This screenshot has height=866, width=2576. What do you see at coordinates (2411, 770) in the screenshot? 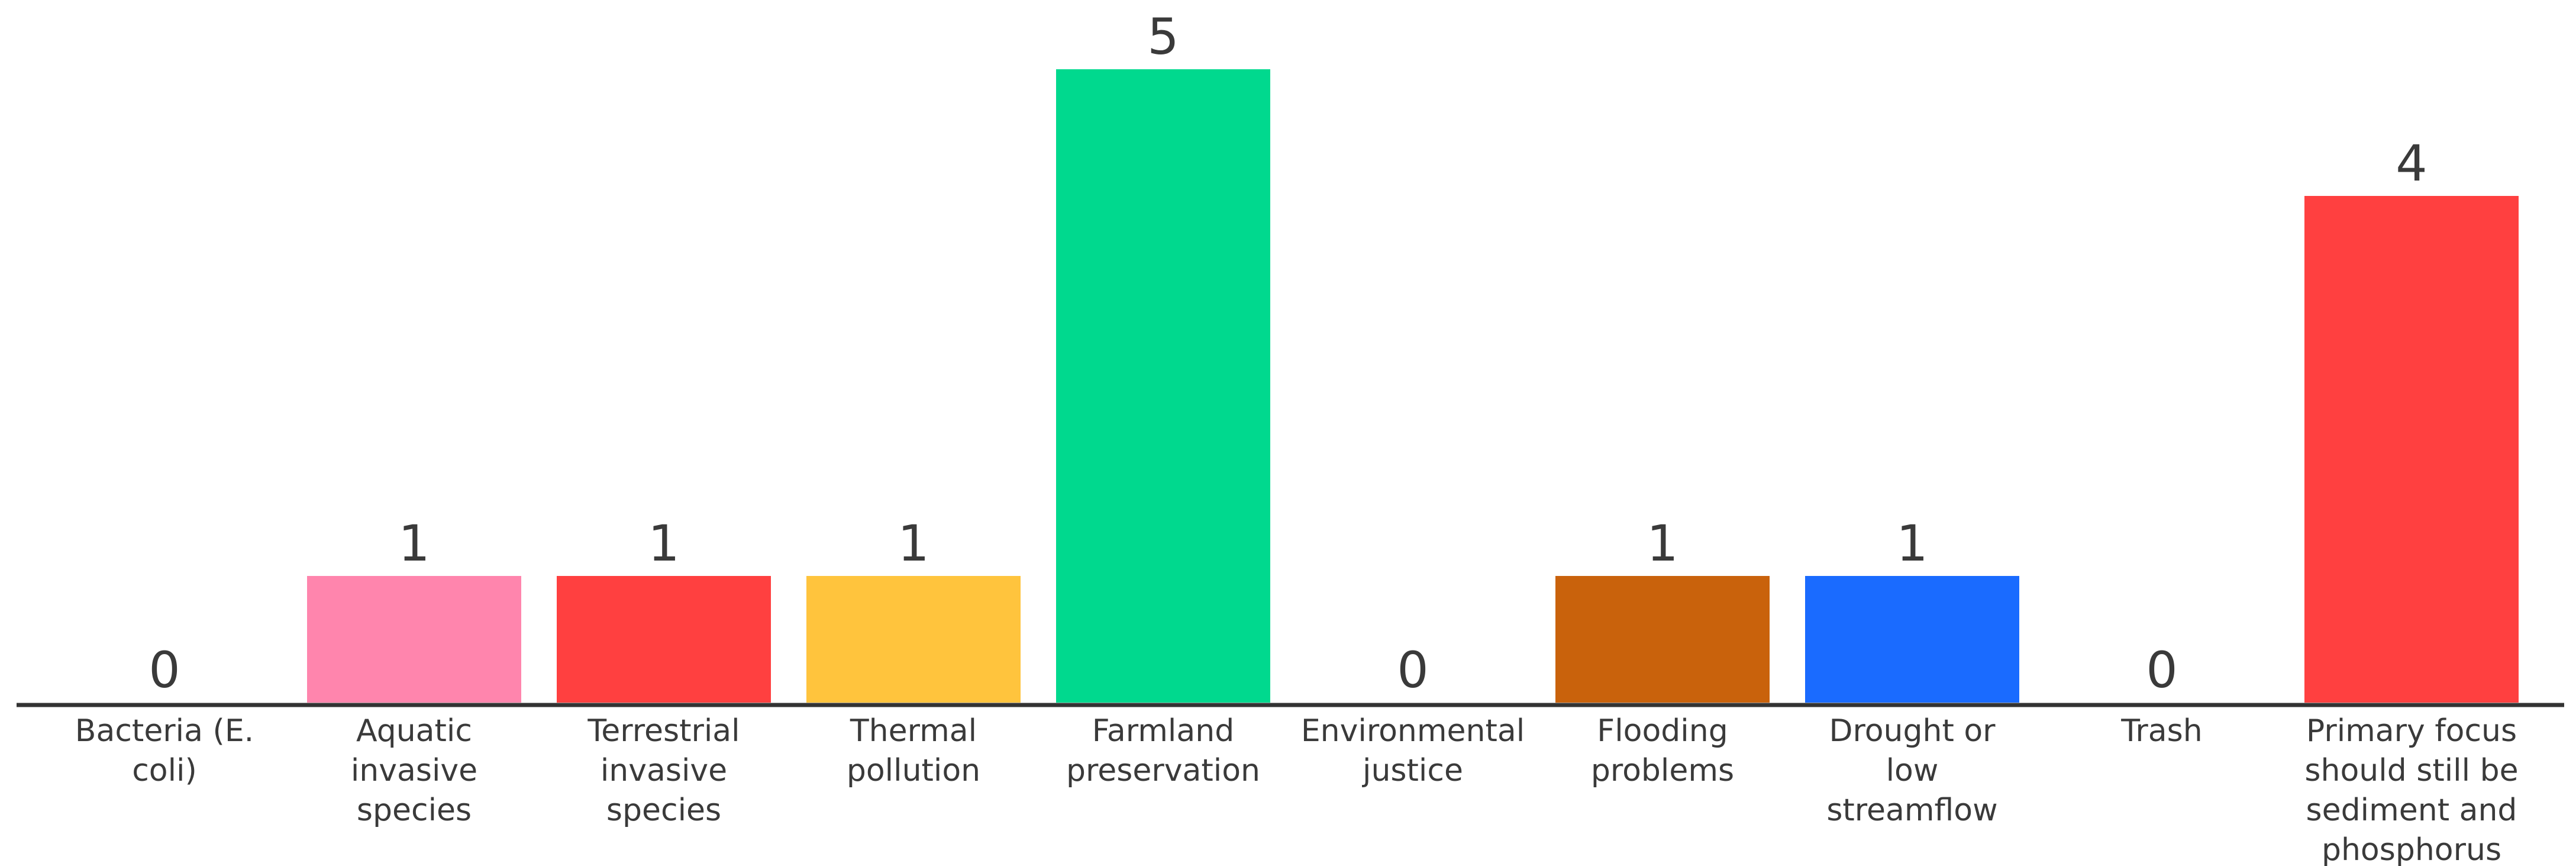
I see `label-line: should still be` at bounding box center [2411, 770].